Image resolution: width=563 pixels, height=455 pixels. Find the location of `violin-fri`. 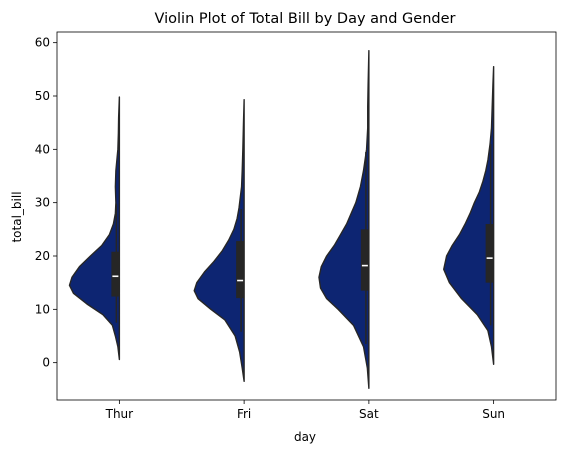

violin-fri is located at coordinates (219, 241).